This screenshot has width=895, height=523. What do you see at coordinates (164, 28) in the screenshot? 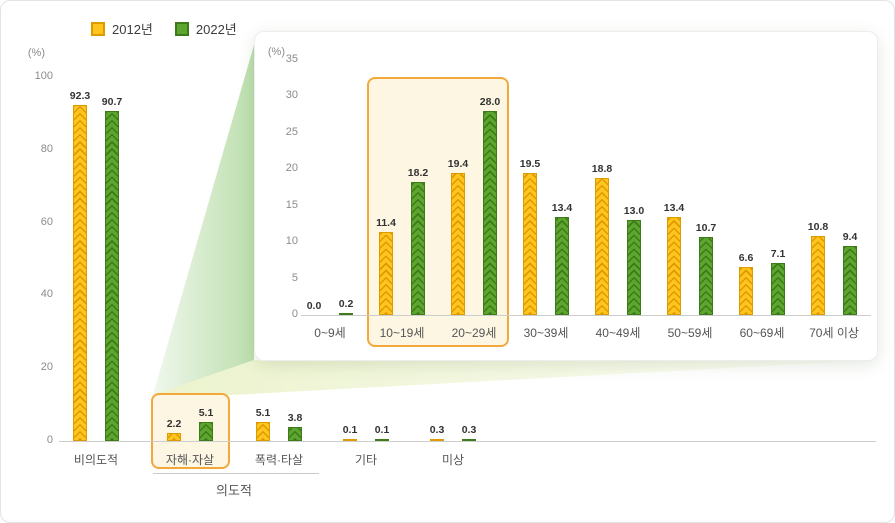
I see `legend: 2012년 2022년` at bounding box center [164, 28].